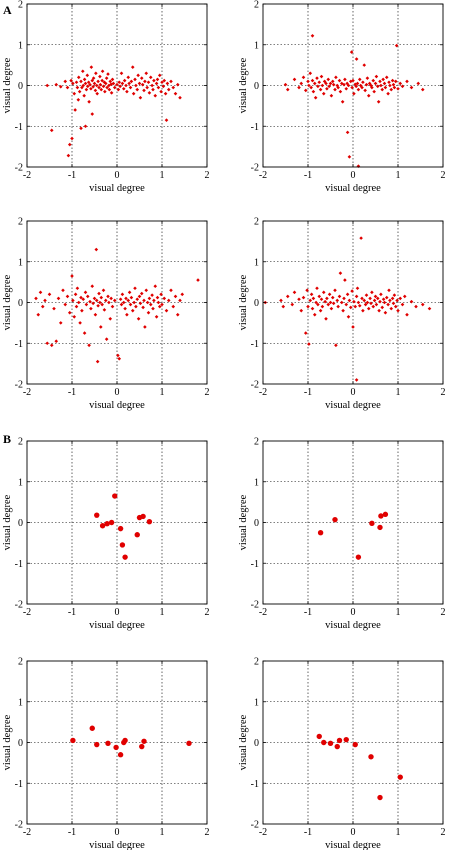  I want to click on scatter-panel-b3: -2 -1 0 1 2 -2 -1 0 1 2 visual degree visual degree, so click(106, 753).